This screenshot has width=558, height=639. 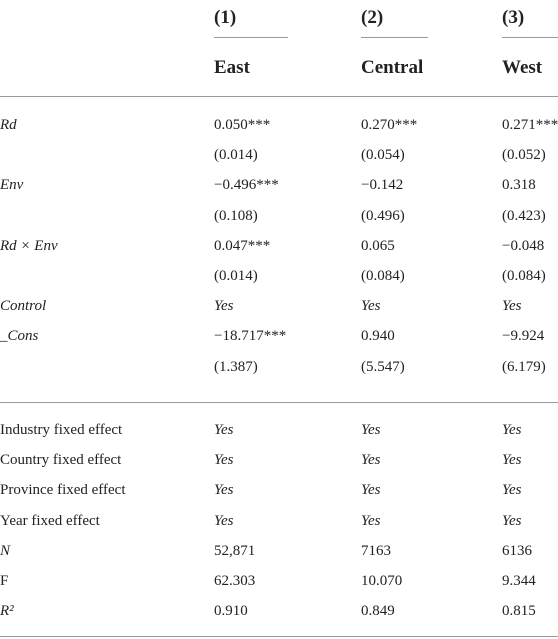 What do you see at coordinates (378, 245) in the screenshot?
I see `cell: 0.065` at bounding box center [378, 245].